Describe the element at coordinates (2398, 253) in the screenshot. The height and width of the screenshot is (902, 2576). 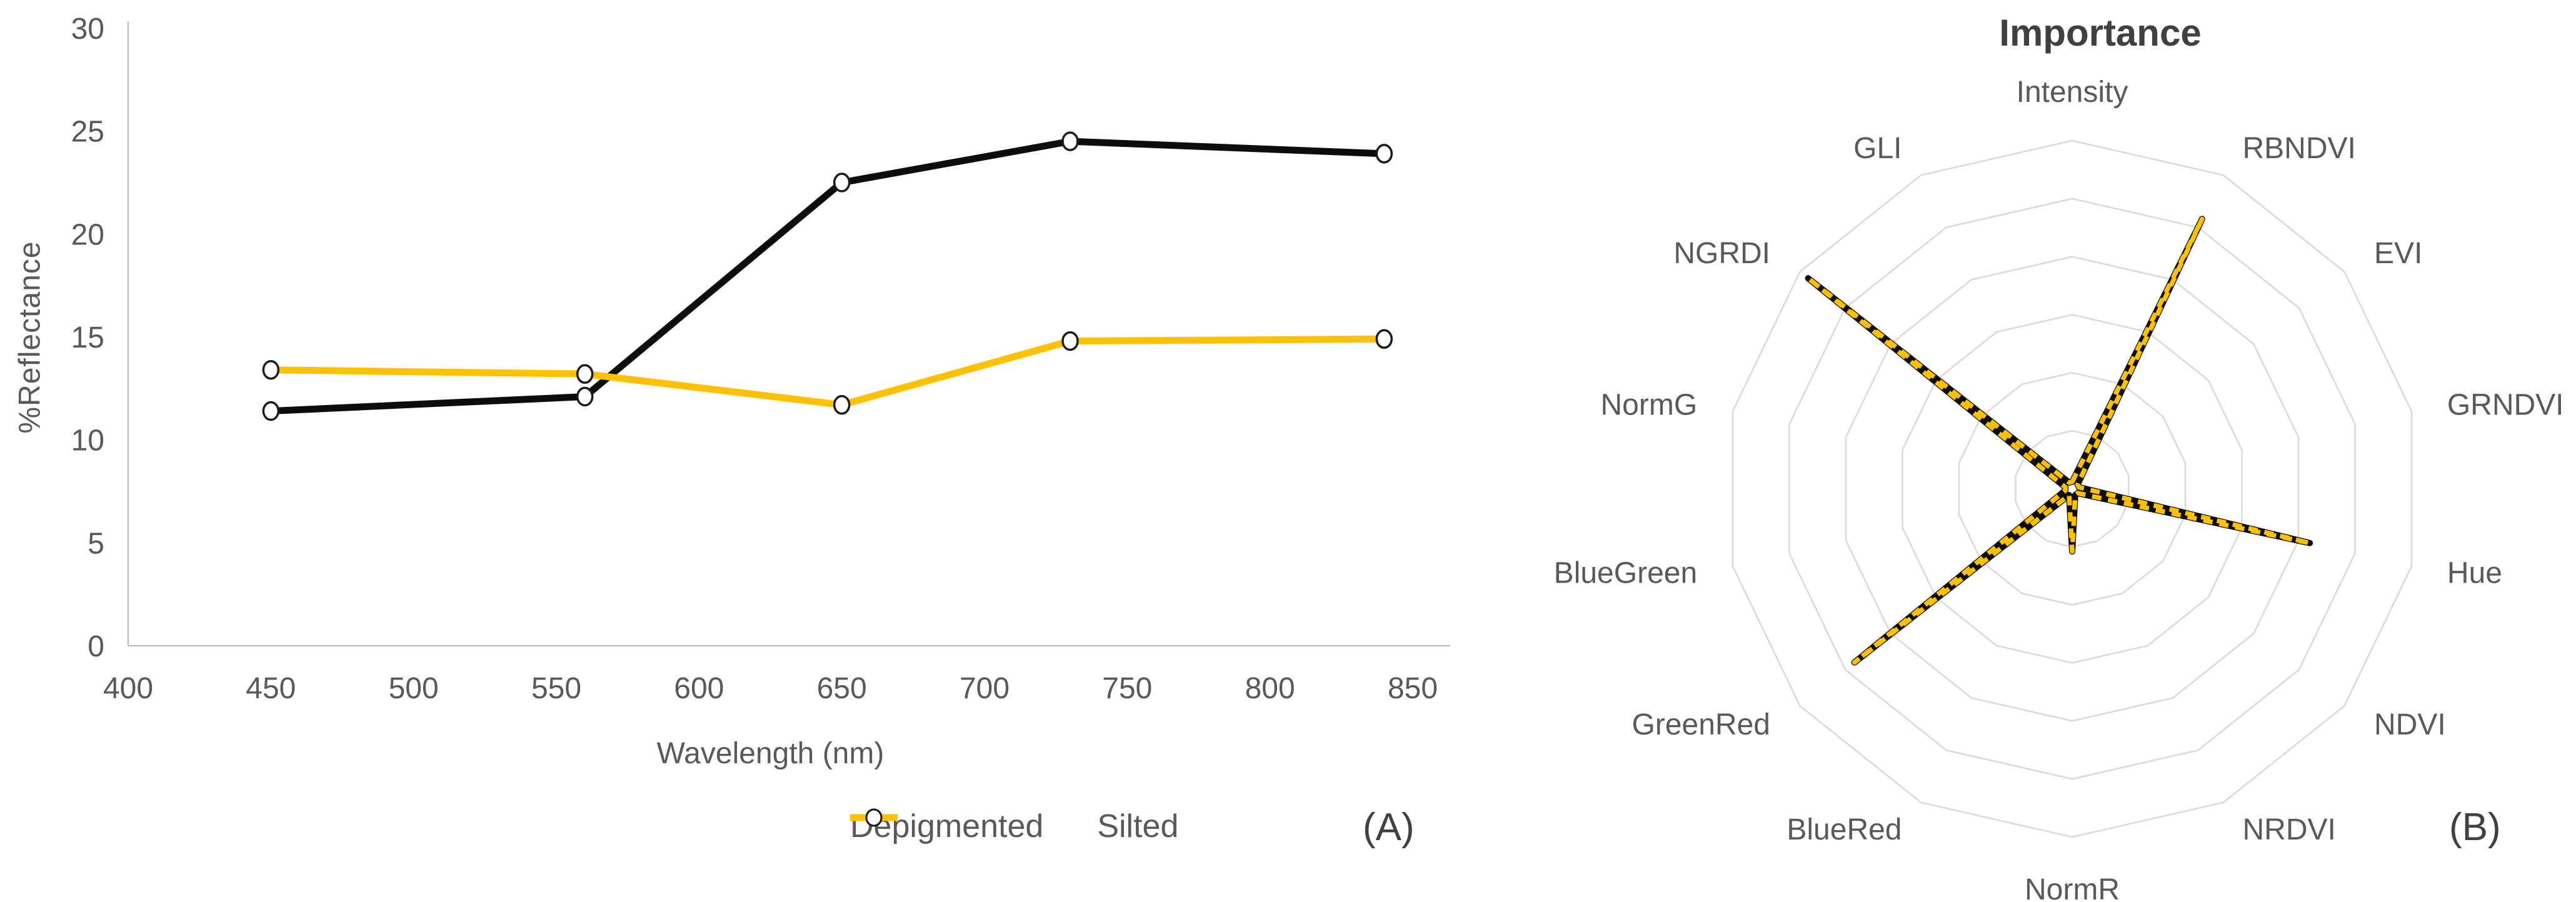
I see `radar-category-label-evi: EVI` at that location.